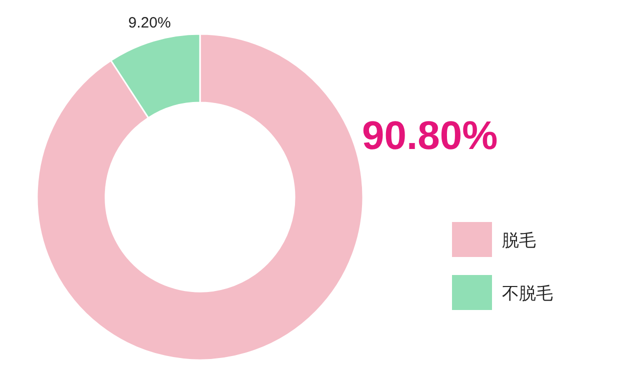 This screenshot has width=640, height=374. I want to click on legend-label: 脱毛, so click(519, 240).